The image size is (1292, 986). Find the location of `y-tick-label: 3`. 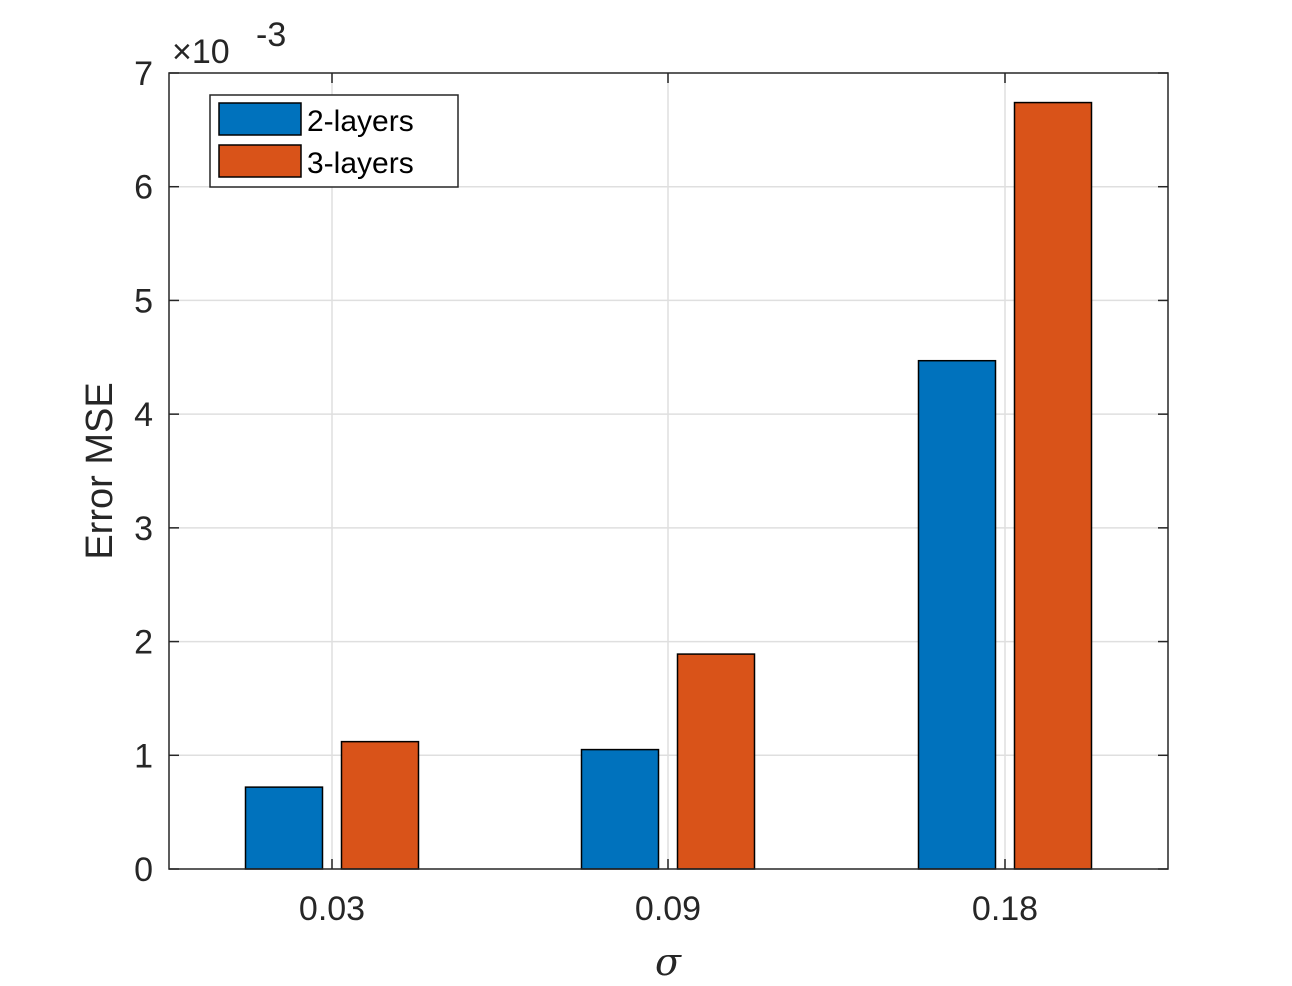

y-tick-label: 3 is located at coordinates (143, 529).